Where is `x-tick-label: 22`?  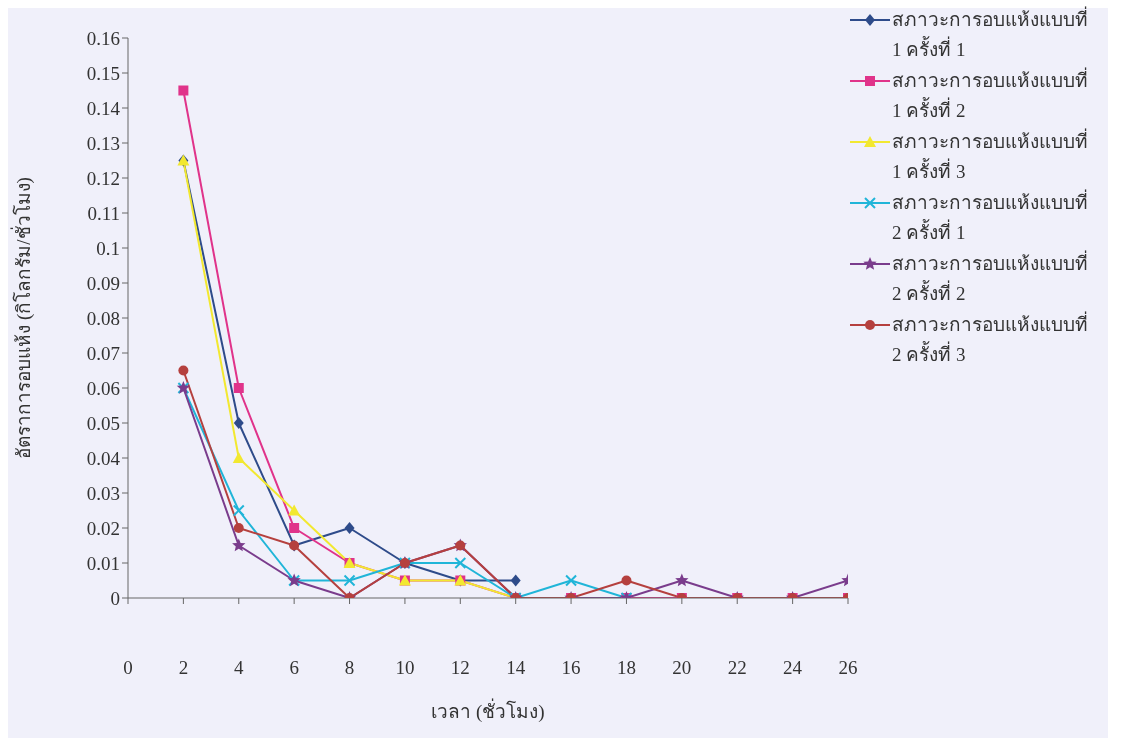 x-tick-label: 22 is located at coordinates (737, 668).